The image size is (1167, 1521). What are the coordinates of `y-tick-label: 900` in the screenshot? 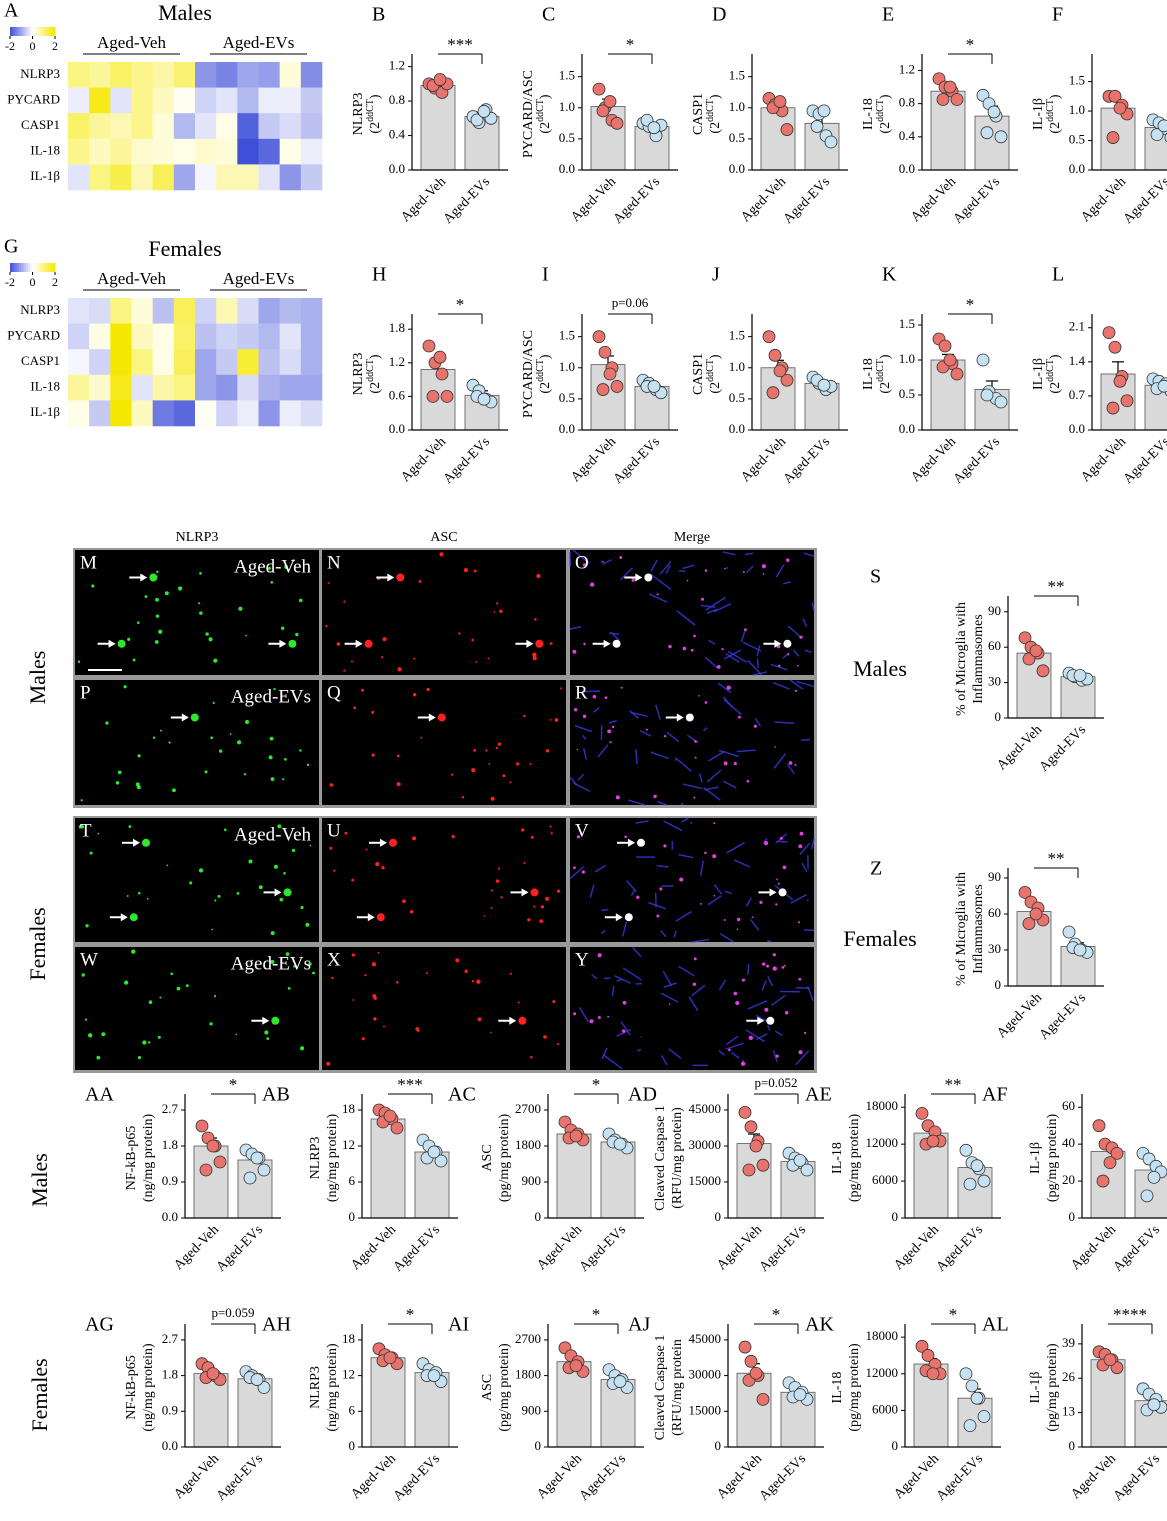 It's located at (532, 1409).